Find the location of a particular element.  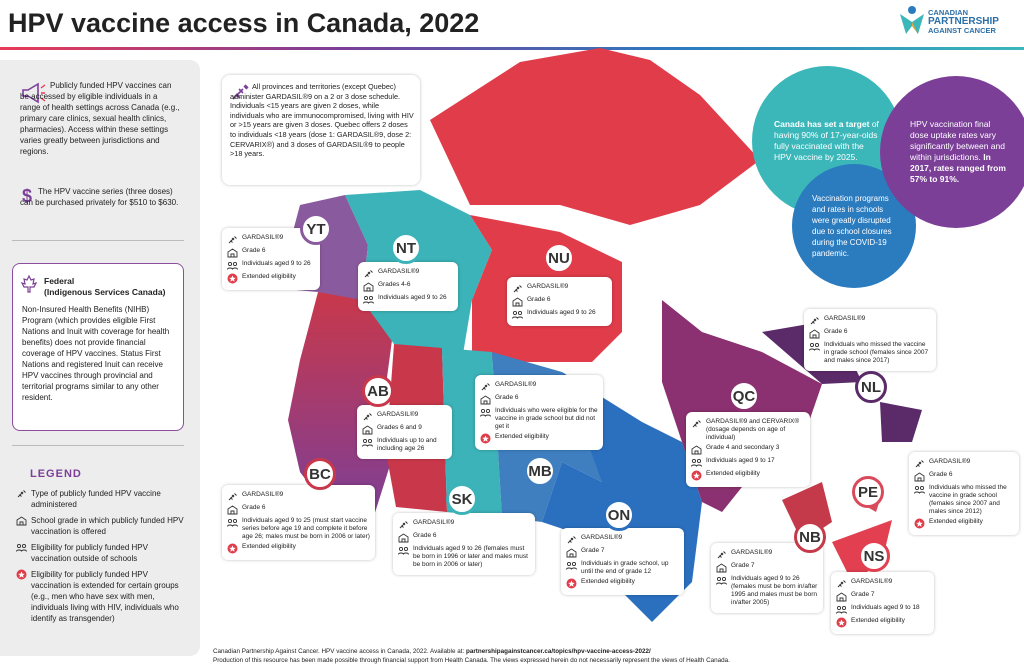

province-badge: QC is located at coordinates (744, 396).